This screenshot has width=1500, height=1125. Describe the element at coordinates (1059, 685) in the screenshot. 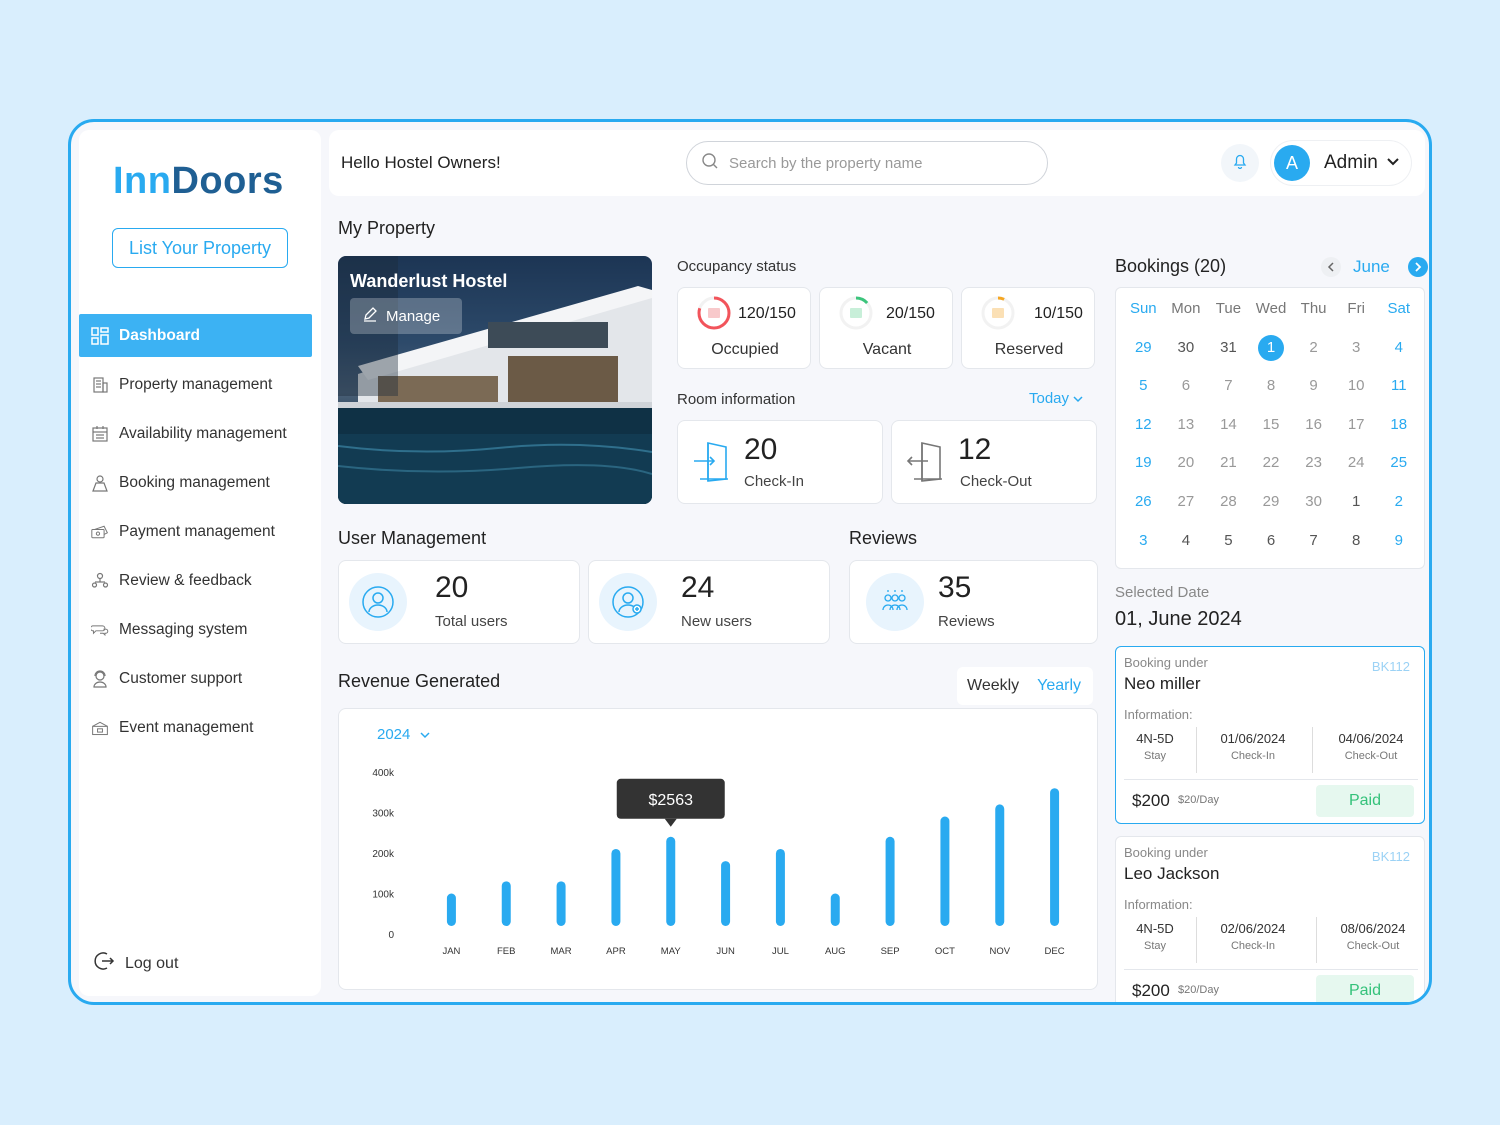

I see `yearly-toggle: Yearly` at that location.